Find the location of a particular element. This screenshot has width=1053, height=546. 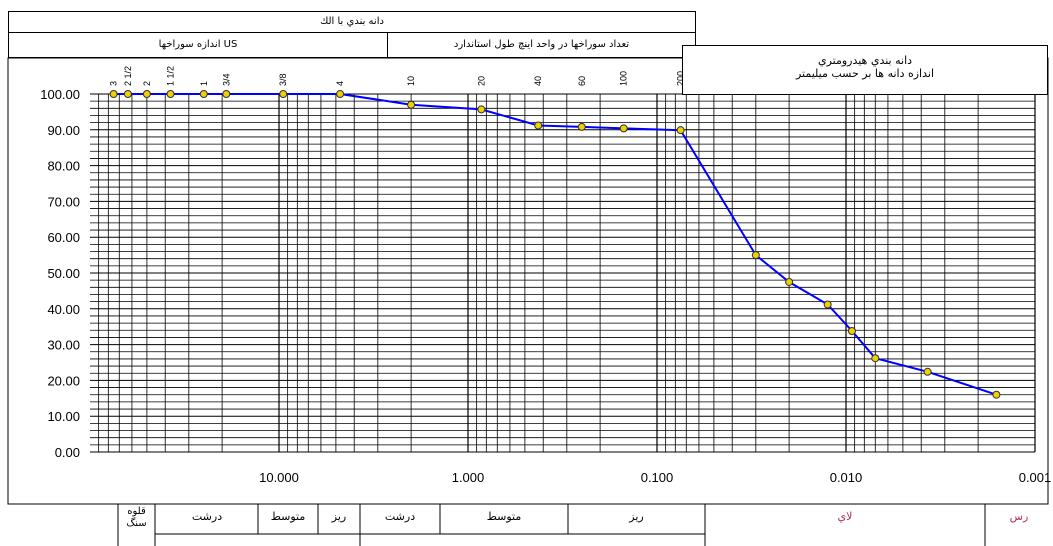

x-tick-label: 0.001 is located at coordinates (1035, 477).